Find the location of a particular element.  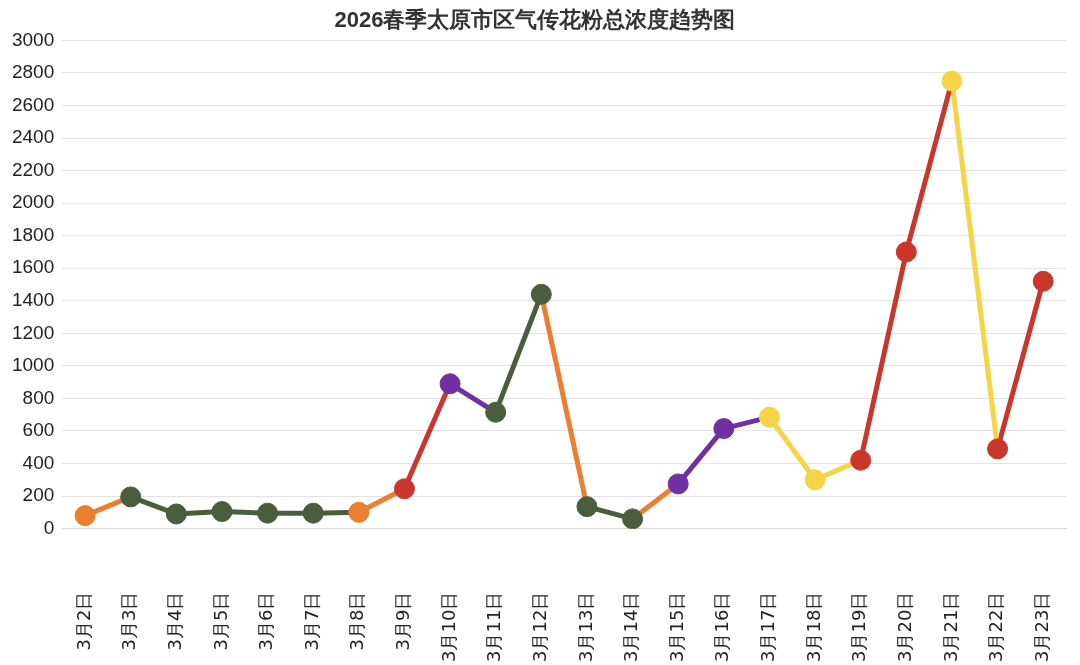

y-tick-label: 2600 is located at coordinates (33, 104).